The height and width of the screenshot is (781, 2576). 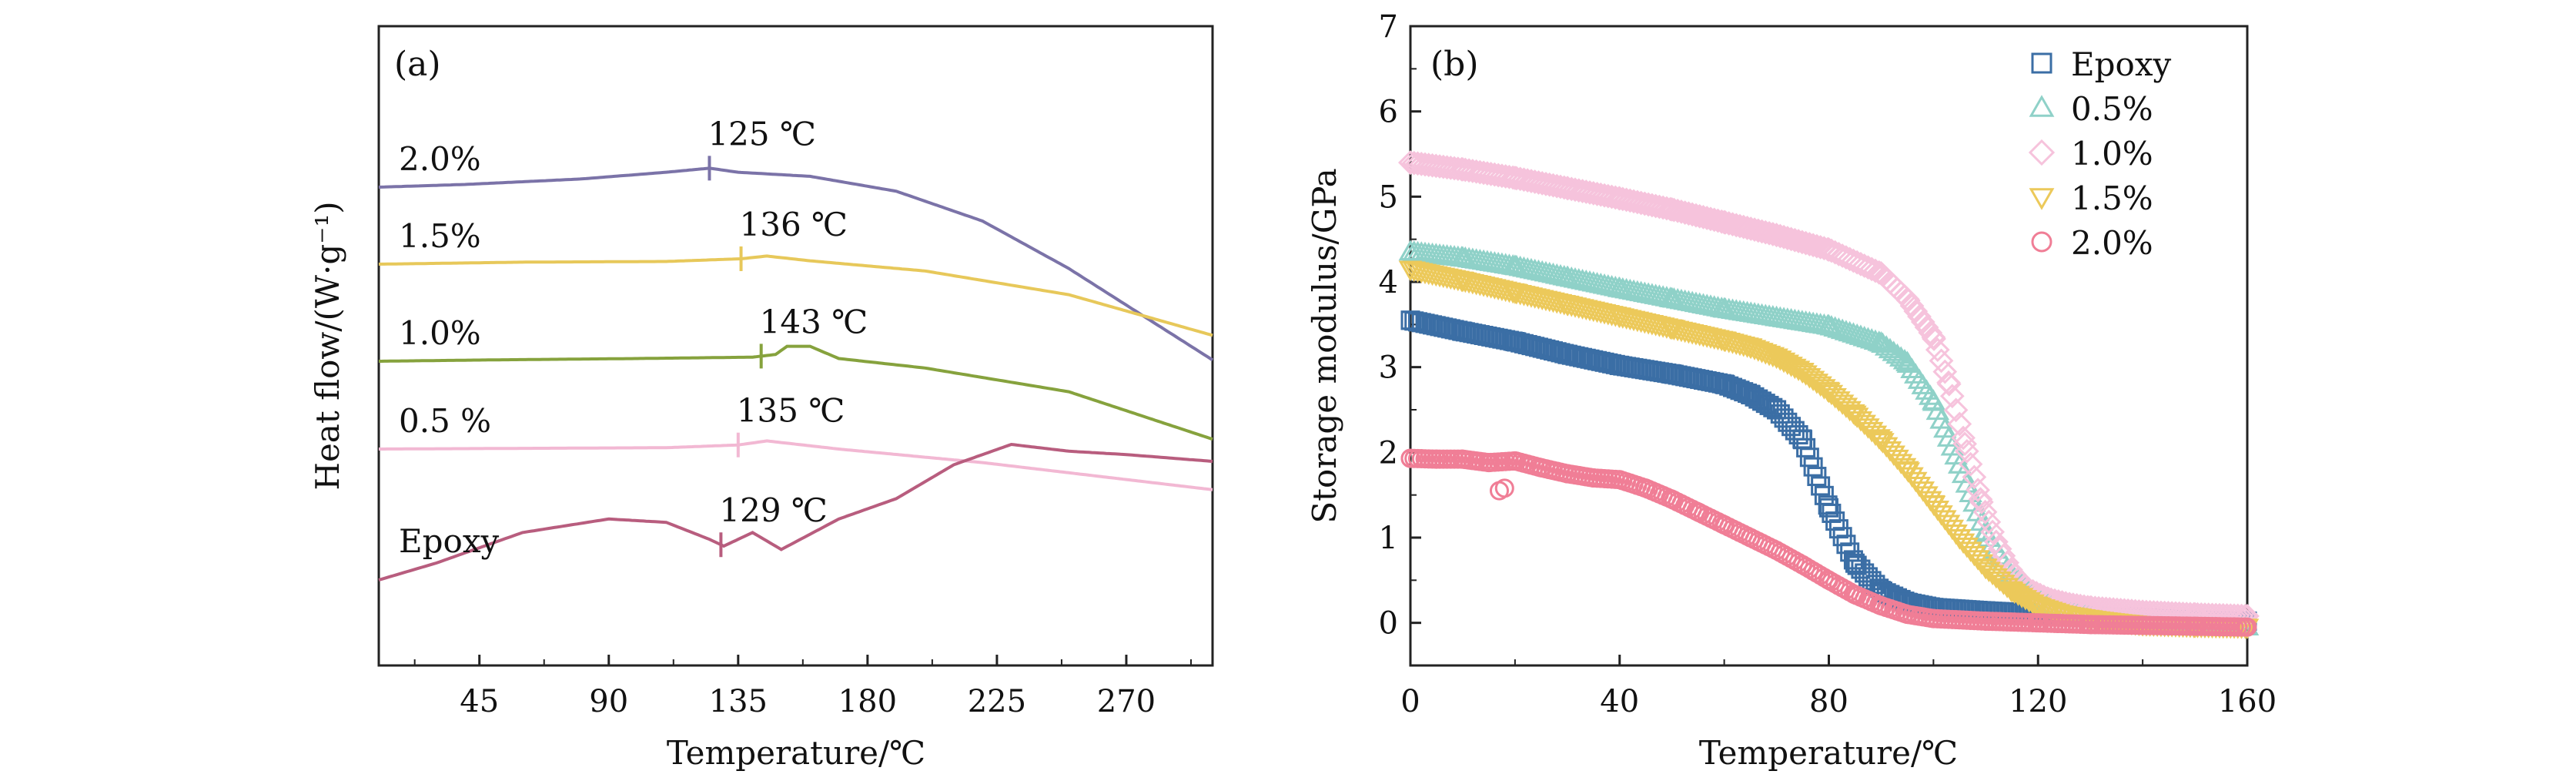 I want to click on tg-label: 129 ℃, so click(x=774, y=510).